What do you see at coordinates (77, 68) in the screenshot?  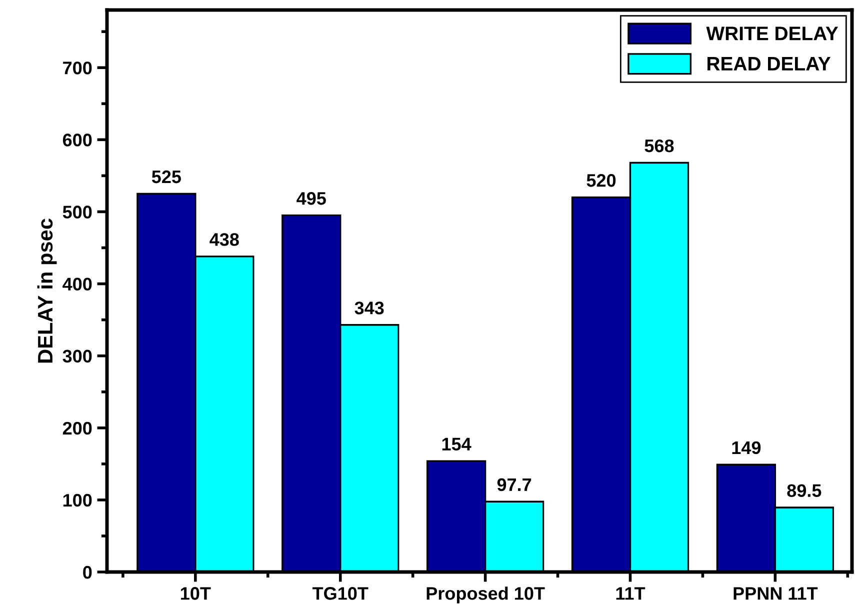 I see `y-tick-label: 700` at bounding box center [77, 68].